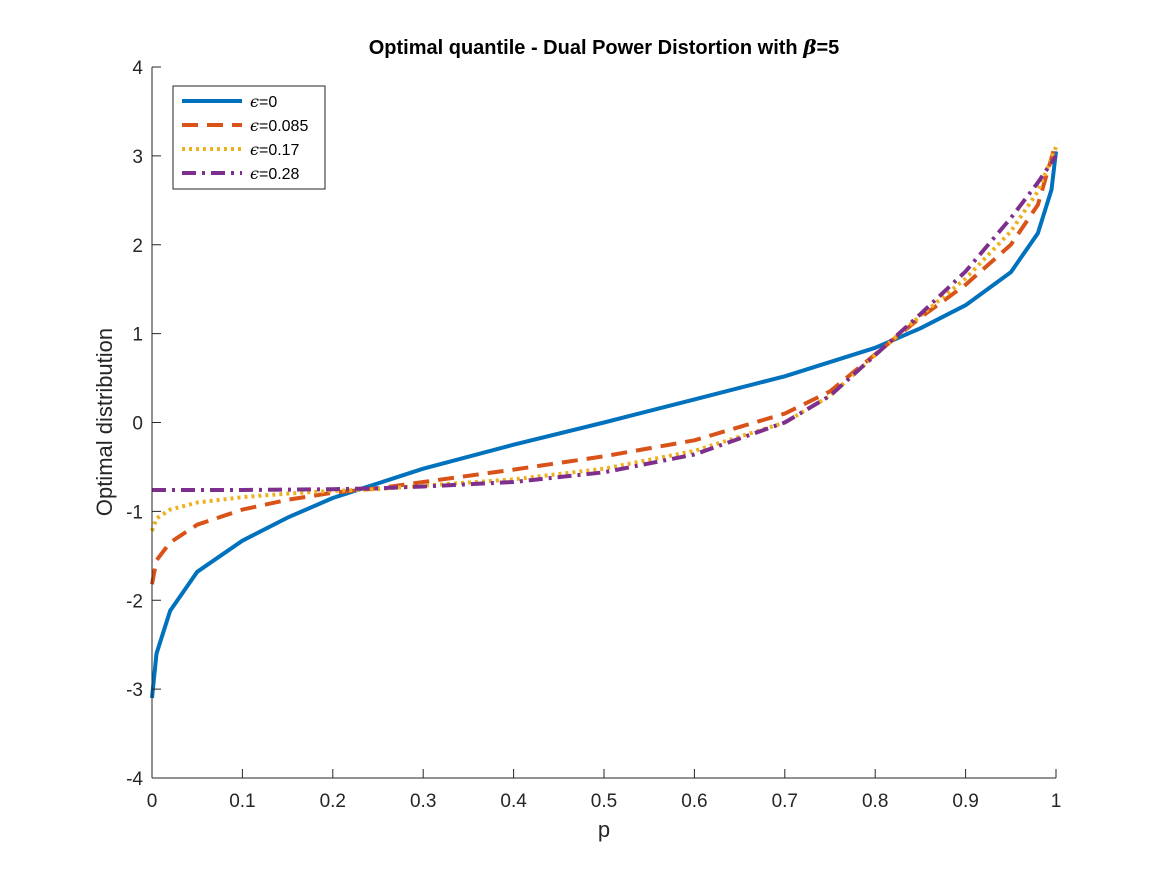 This screenshot has width=1167, height=875. I want to click on legend: ϵ=0 ϵ=0.085 ϵ=0.17 ϵ=0.28, so click(249, 137).